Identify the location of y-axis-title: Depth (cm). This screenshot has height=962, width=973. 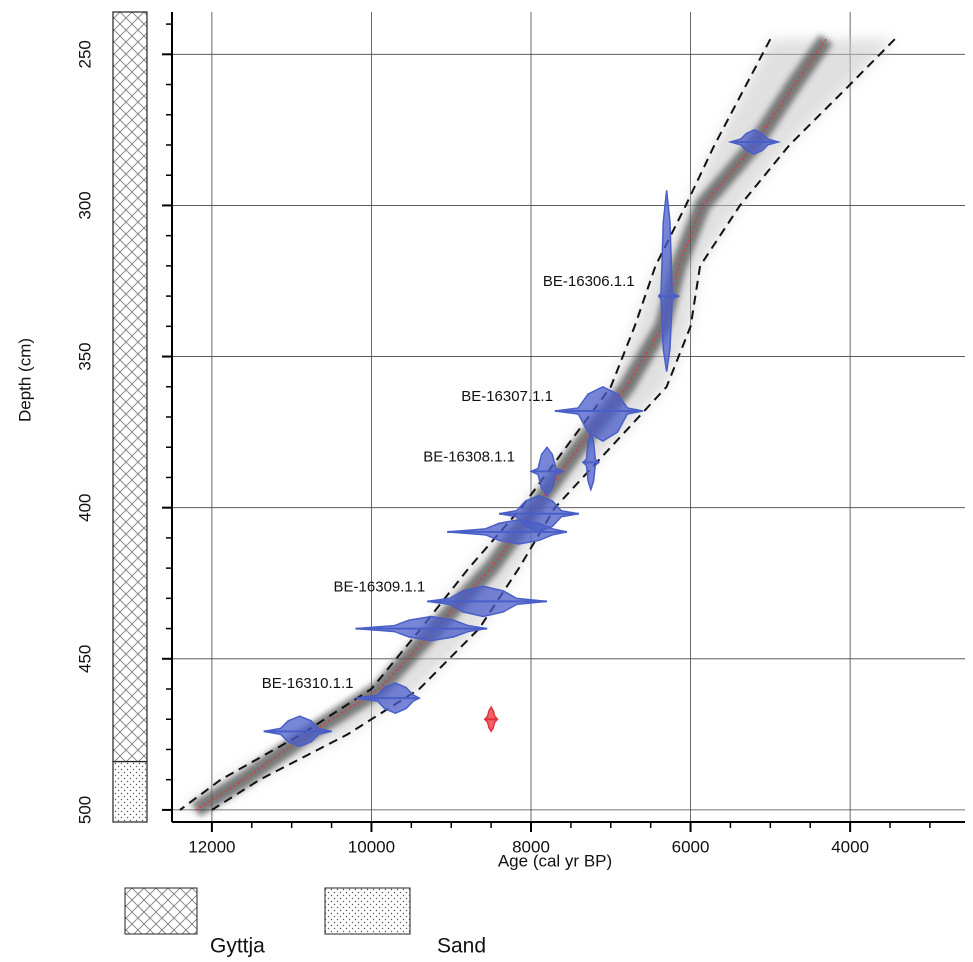
(24, 380).